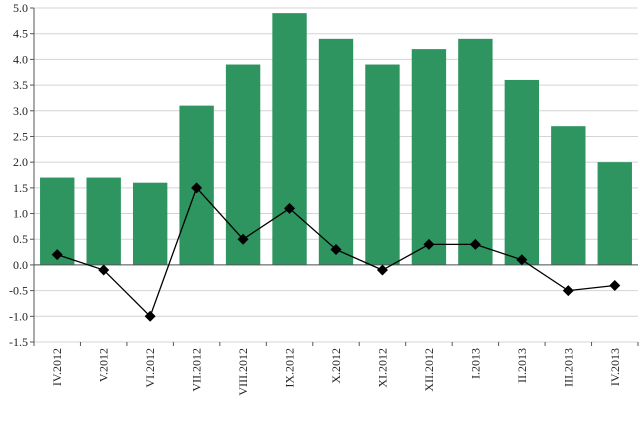  What do you see at coordinates (20, 265) in the screenshot?
I see `y-tick-label: 0.0` at bounding box center [20, 265].